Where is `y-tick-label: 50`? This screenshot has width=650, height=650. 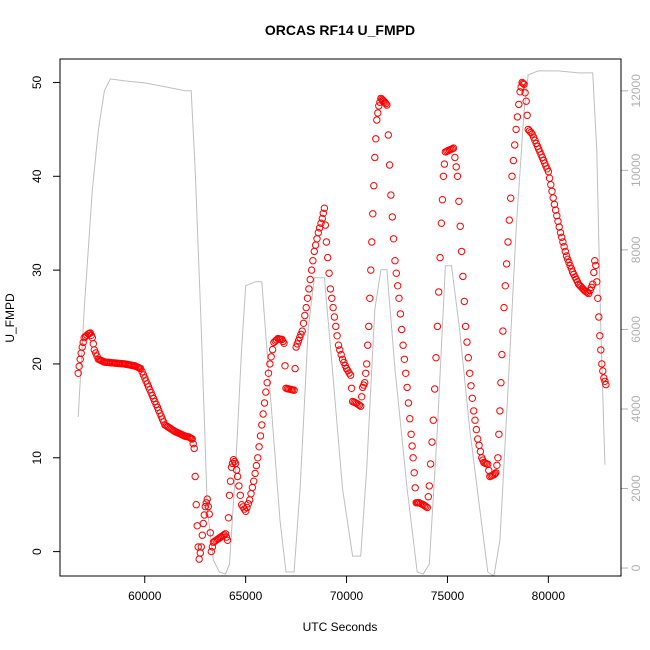
y-tick-label: 50 is located at coordinates (37, 82).